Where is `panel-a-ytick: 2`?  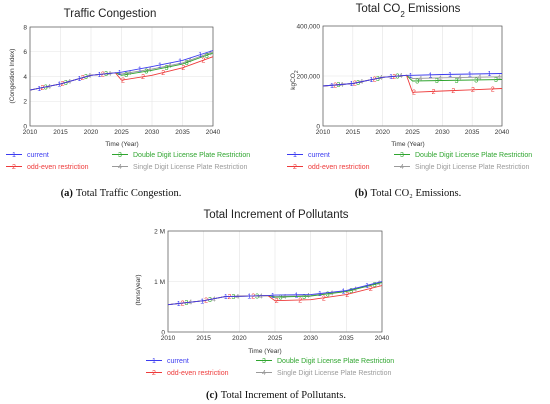 panel-a-ytick: 2 is located at coordinates (25, 102).